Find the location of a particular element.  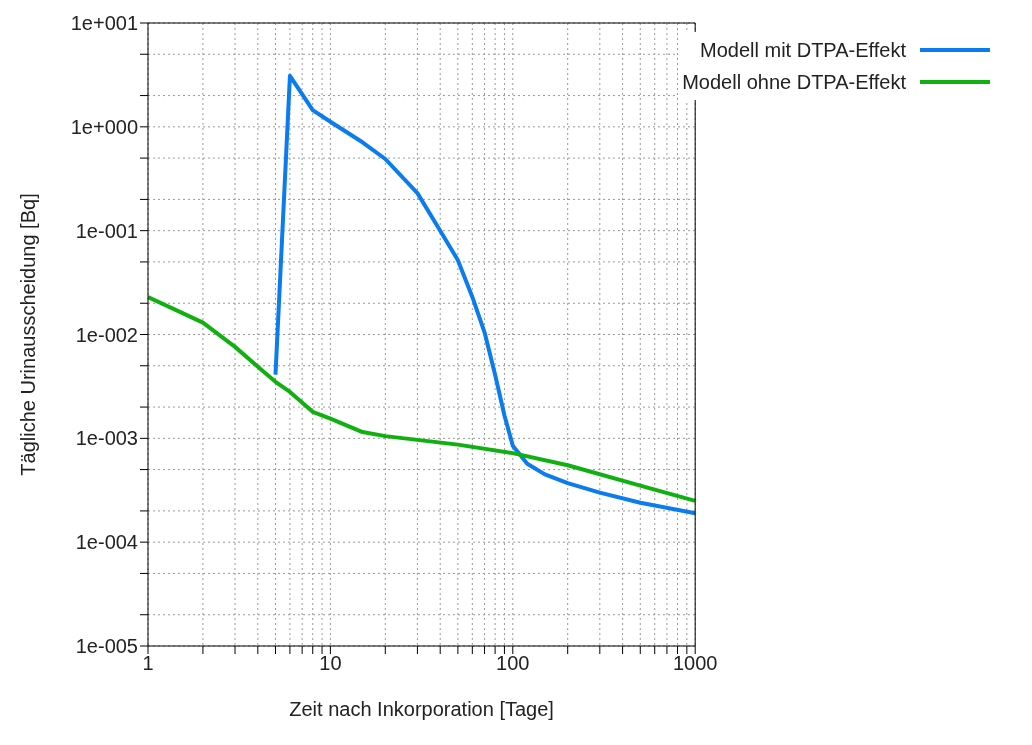

y-tick-label: 1e-003 is located at coordinates (106, 438).